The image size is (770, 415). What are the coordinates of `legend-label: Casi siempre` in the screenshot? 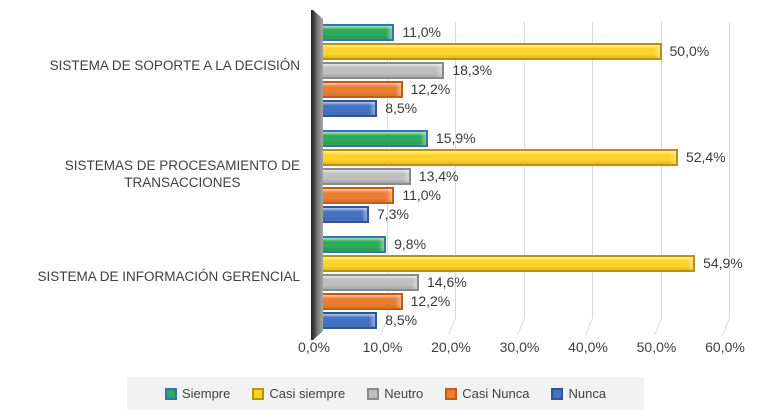 It's located at (307, 393).